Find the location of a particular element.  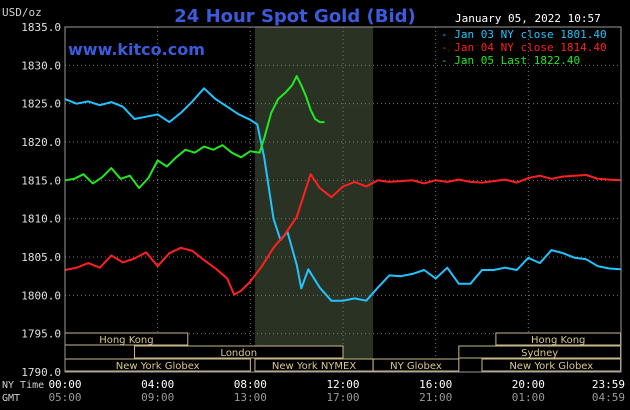

timestamp: January 05, 2022 10:57 is located at coordinates (528, 18).